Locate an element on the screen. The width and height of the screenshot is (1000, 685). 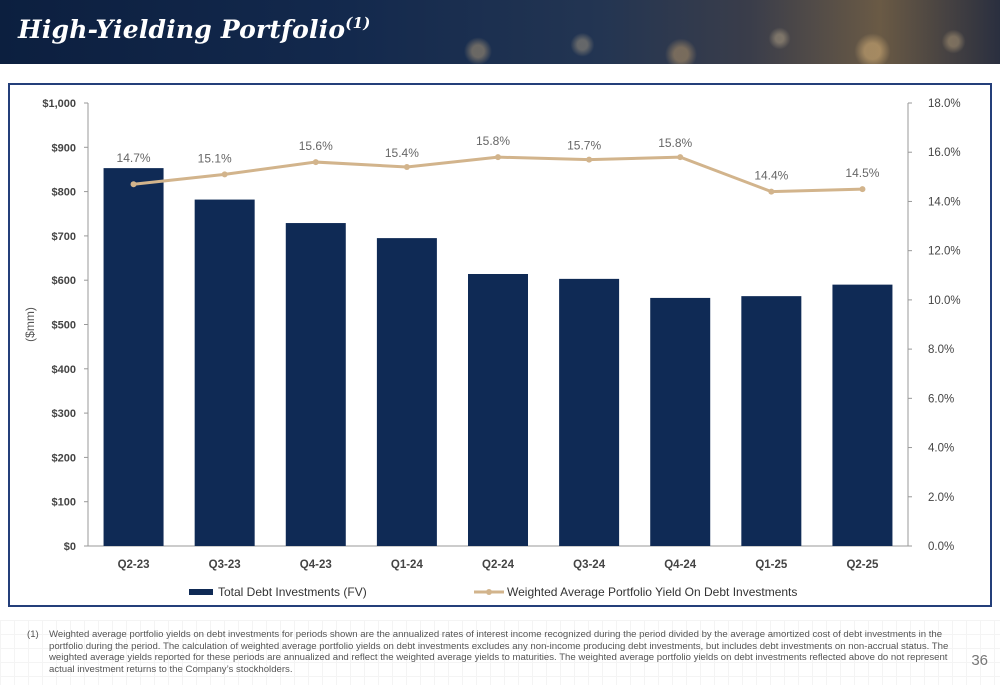
page-title: High-Yielding Portfolio(1) is located at coordinates (194, 29).